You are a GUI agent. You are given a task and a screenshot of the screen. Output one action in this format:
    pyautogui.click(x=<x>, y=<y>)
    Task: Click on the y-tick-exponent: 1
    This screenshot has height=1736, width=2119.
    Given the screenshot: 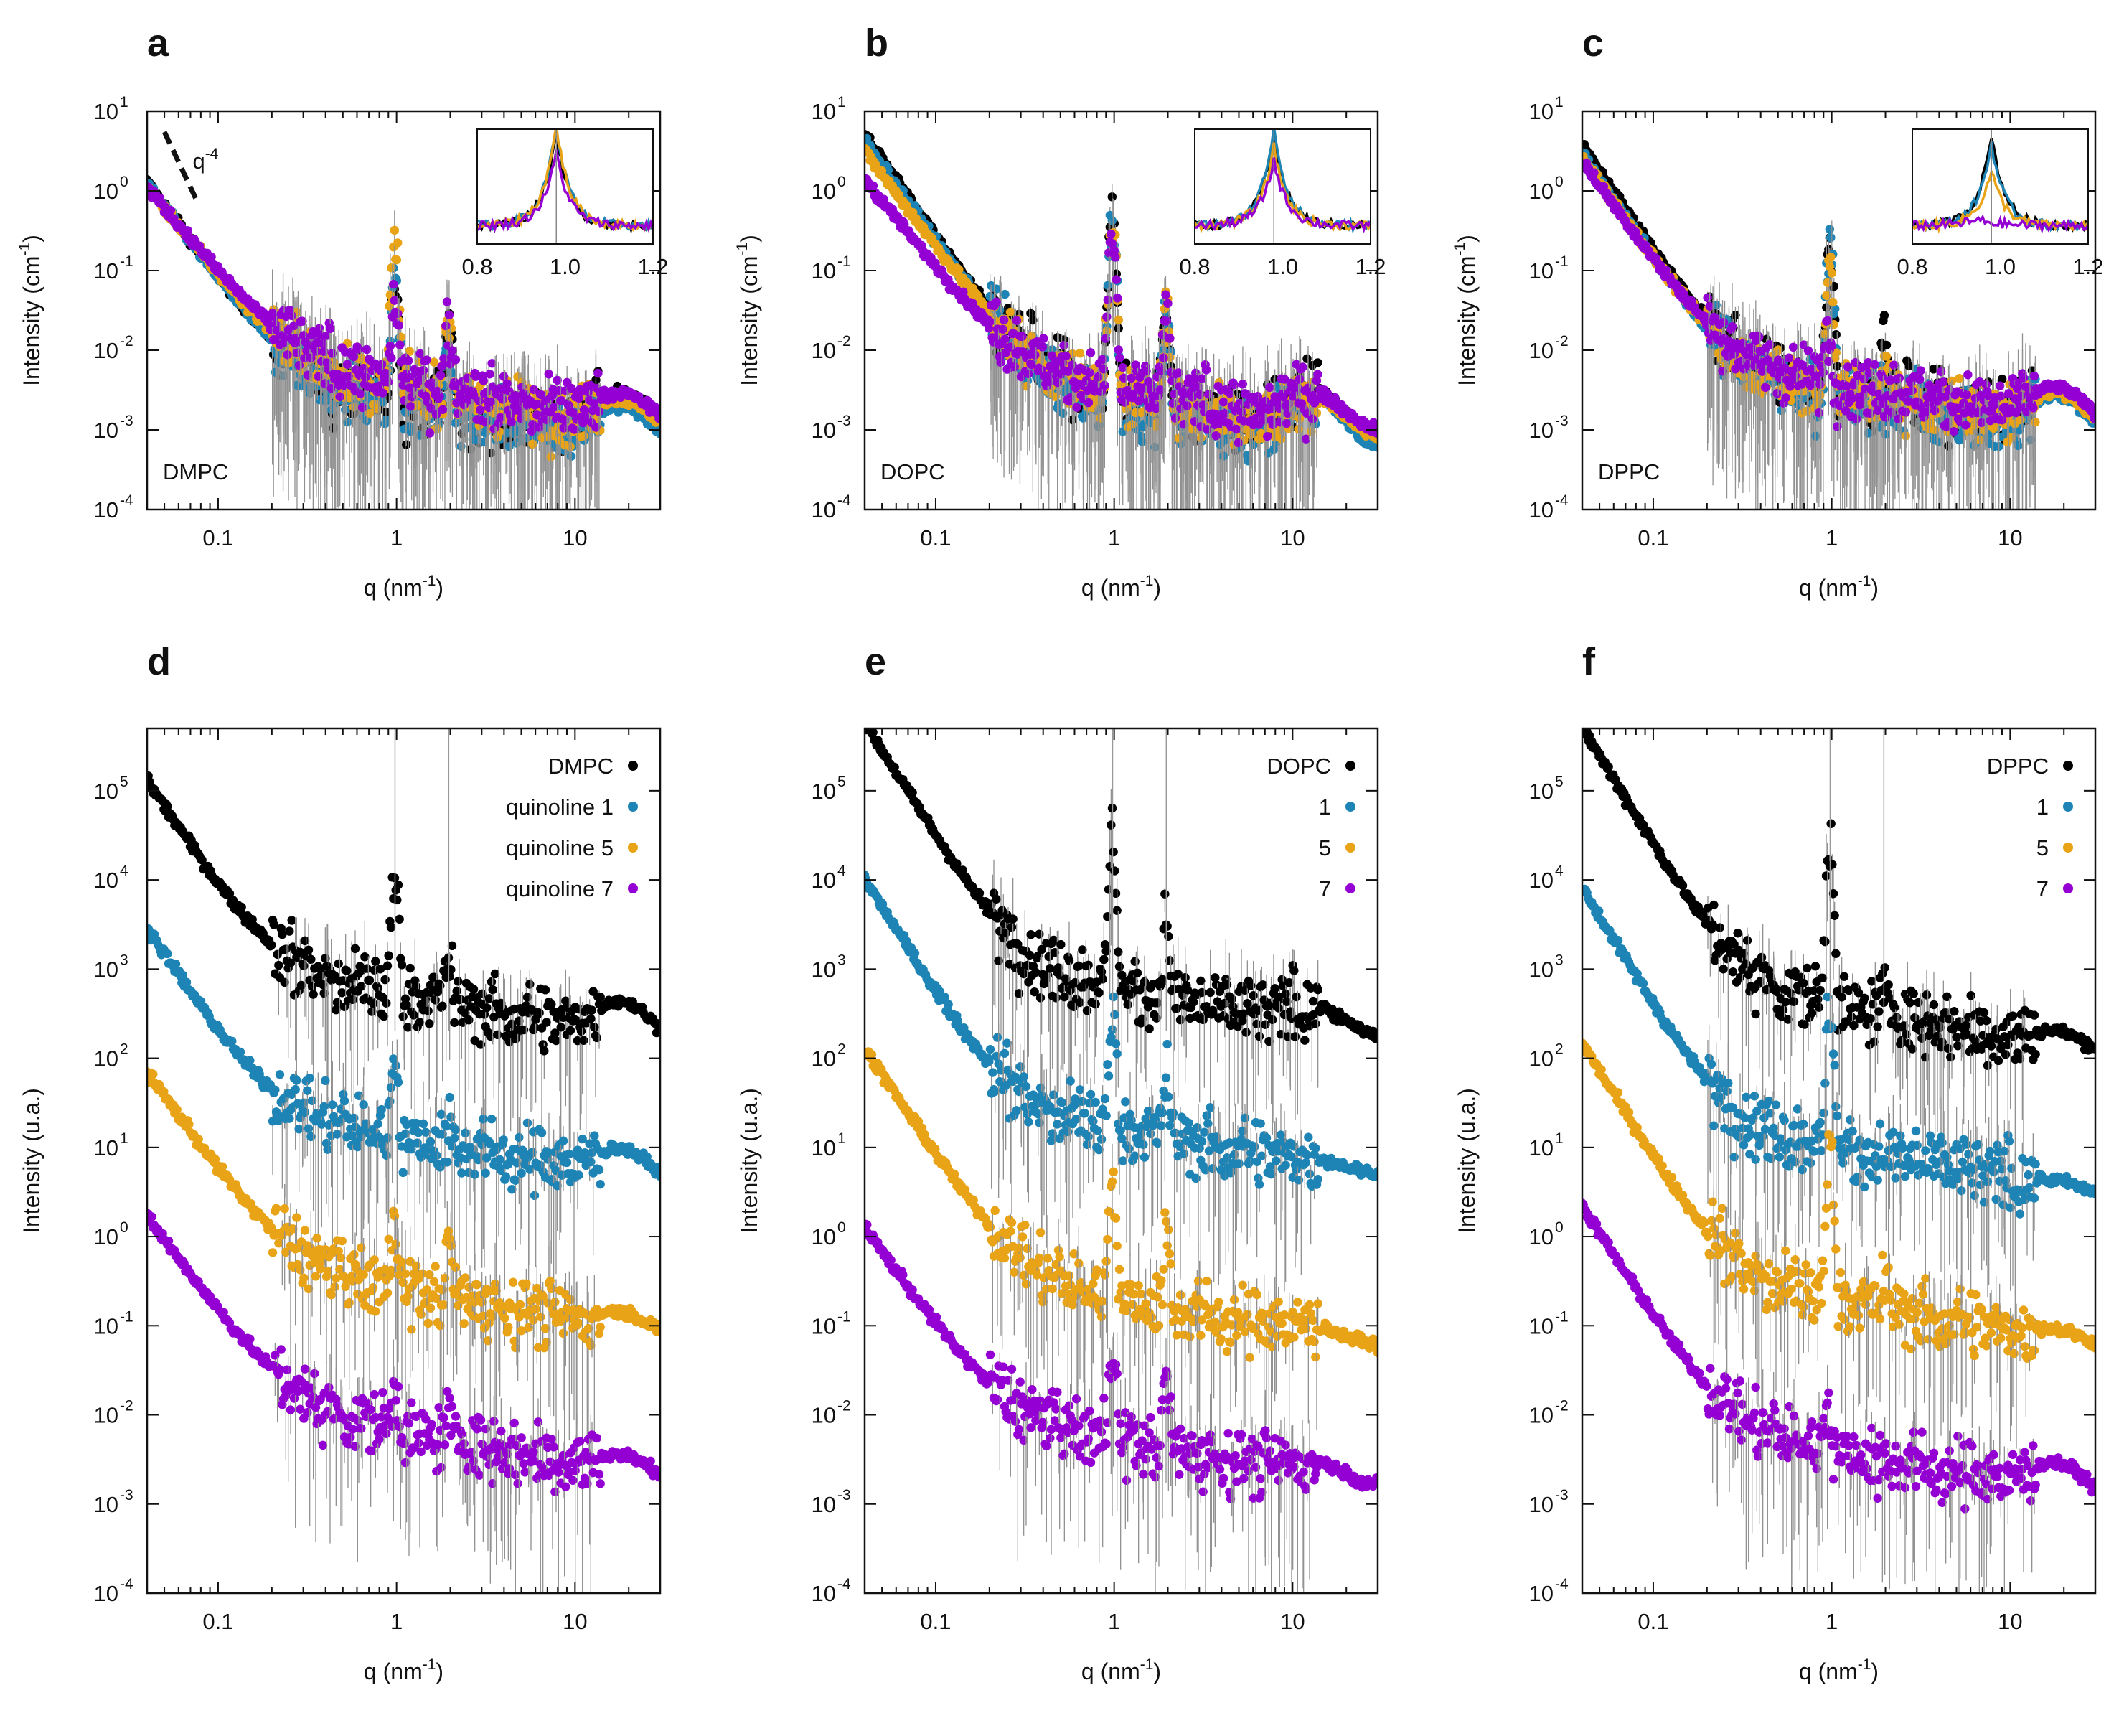 What is the action you would take?
    pyautogui.click(x=841, y=102)
    